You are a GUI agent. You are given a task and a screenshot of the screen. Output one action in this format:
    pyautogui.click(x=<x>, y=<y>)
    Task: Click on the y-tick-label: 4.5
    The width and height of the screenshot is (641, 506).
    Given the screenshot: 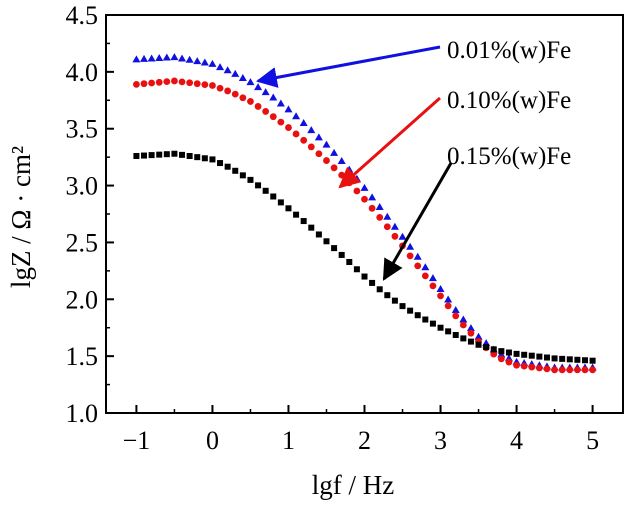 What is the action you would take?
    pyautogui.click(x=82, y=15)
    